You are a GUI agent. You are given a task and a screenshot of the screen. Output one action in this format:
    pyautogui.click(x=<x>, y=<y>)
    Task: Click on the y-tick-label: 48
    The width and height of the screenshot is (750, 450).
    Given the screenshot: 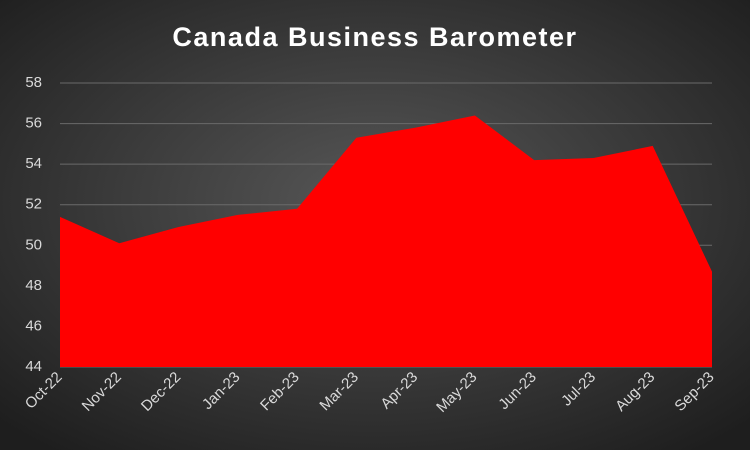 What is the action you would take?
    pyautogui.click(x=33, y=285)
    